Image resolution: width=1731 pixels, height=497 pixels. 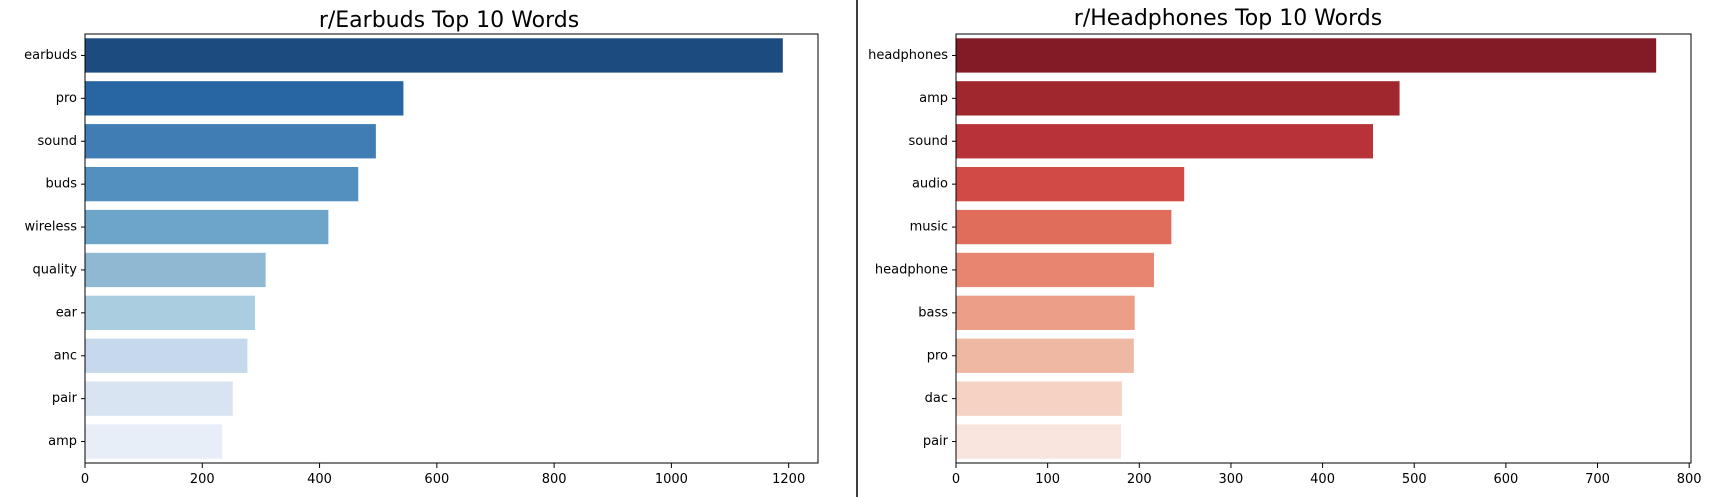 I want to click on headphones-x-tick-label: 200, so click(x=1139, y=479).